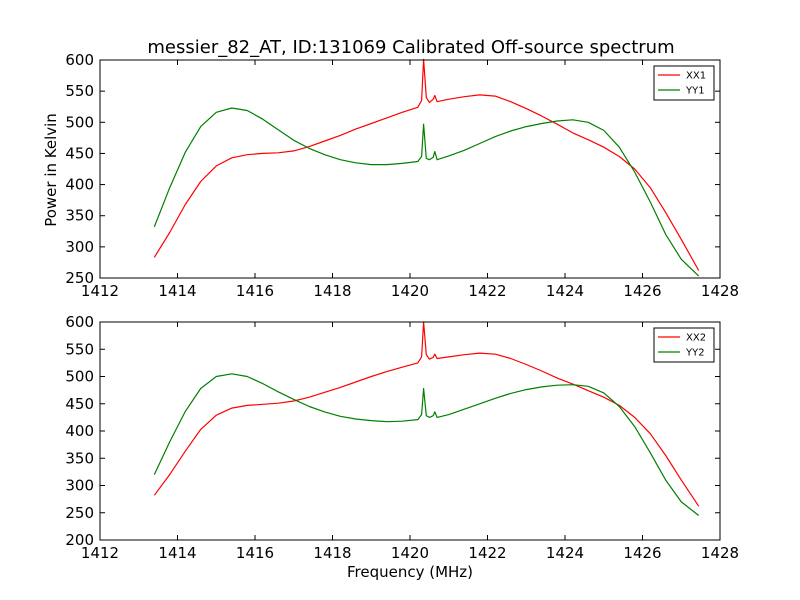 The image size is (800, 600). Describe the element at coordinates (696, 338) in the screenshot. I see `legend-label-xx2: XX2` at that location.